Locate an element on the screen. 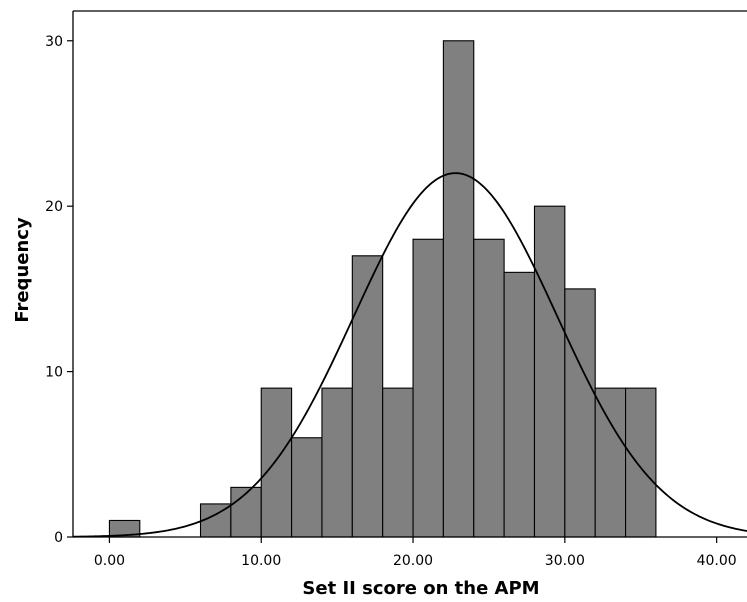 The width and height of the screenshot is (747, 602). x-tick-label-4: 40.00 is located at coordinates (717, 561).